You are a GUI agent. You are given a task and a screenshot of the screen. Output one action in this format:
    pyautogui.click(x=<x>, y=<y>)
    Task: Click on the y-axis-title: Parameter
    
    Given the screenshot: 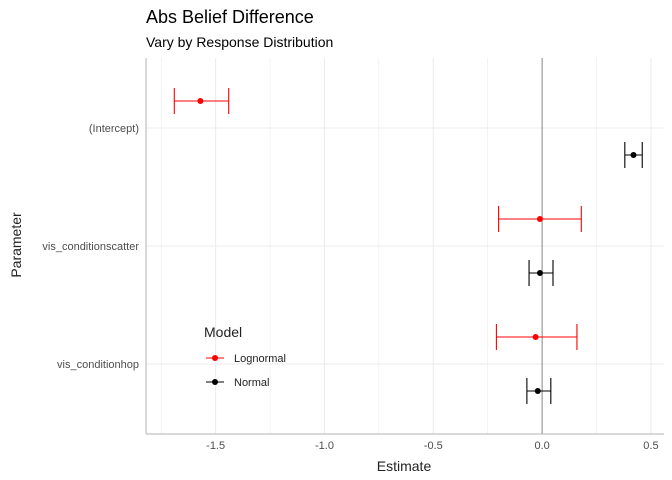 What is the action you would take?
    pyautogui.click(x=16, y=245)
    